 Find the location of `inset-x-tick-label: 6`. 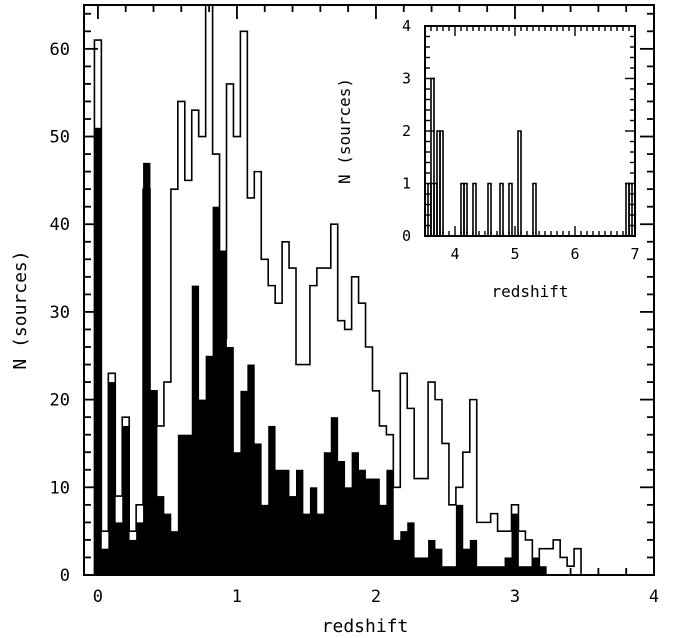

inset-x-tick-label: 6 is located at coordinates (574, 254).